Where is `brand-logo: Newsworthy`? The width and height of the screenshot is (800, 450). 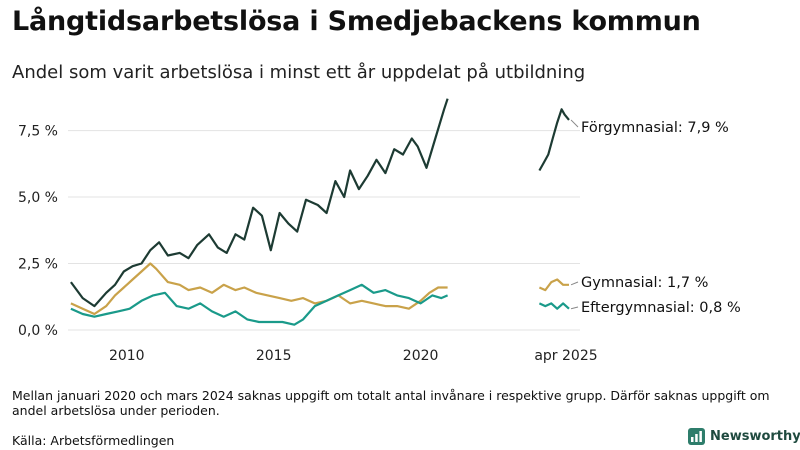
brand-logo: Newsworthy is located at coordinates (744, 436).